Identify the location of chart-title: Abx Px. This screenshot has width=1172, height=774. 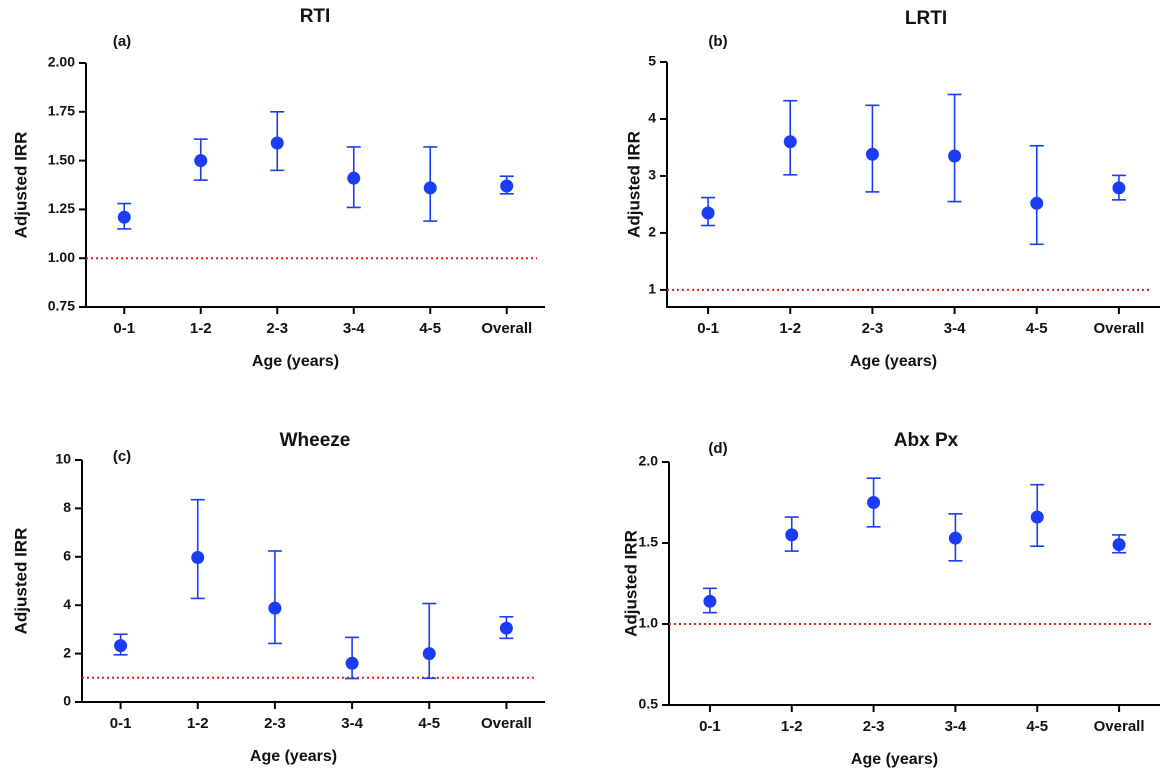
(926, 440).